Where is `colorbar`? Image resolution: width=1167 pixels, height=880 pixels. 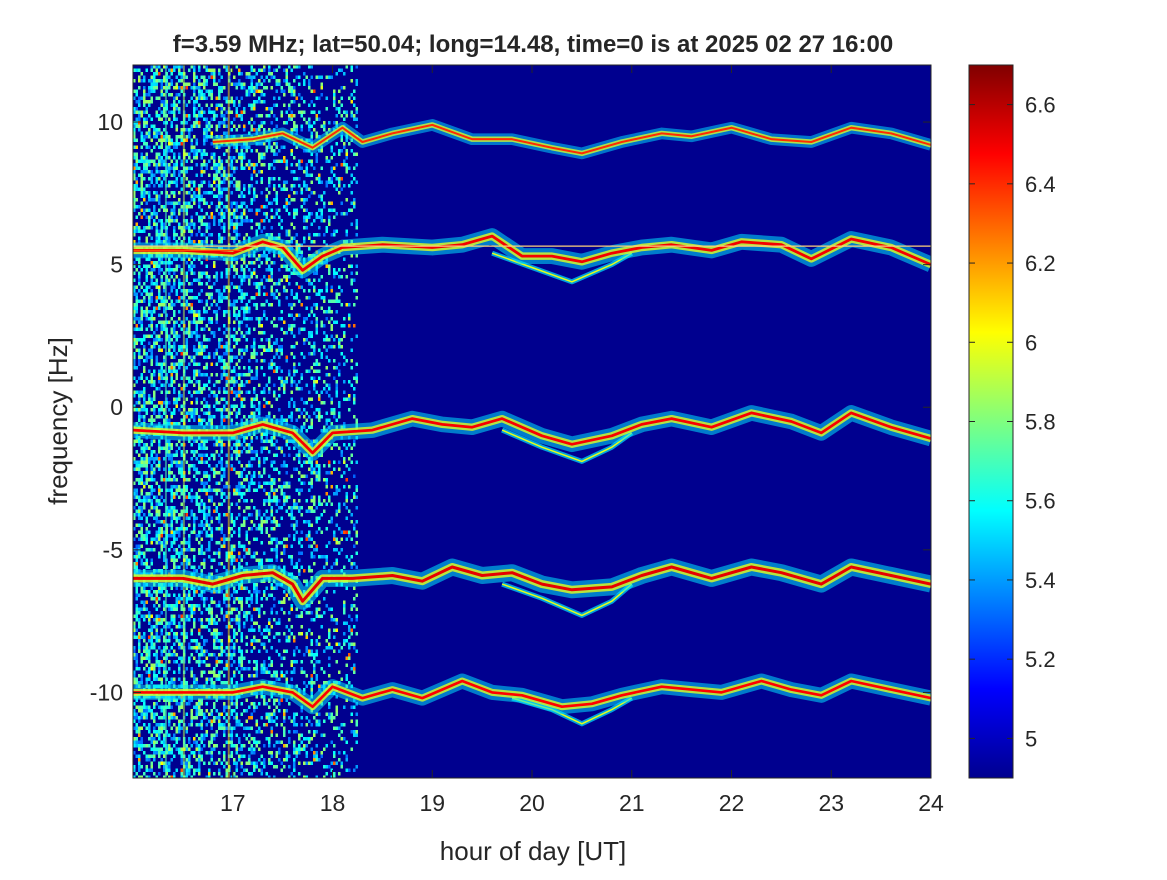
colorbar is located at coordinates (991, 421).